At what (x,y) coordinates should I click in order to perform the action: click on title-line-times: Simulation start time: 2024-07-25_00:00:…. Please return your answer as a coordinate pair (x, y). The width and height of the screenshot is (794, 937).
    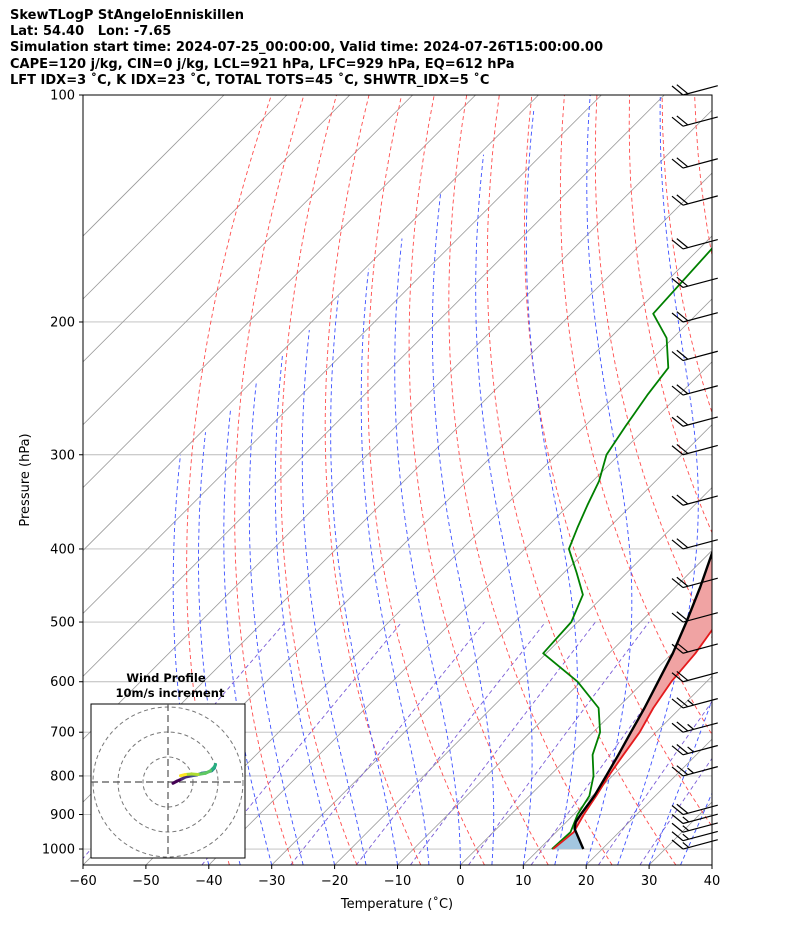
    Looking at the image, I should click on (306, 48).